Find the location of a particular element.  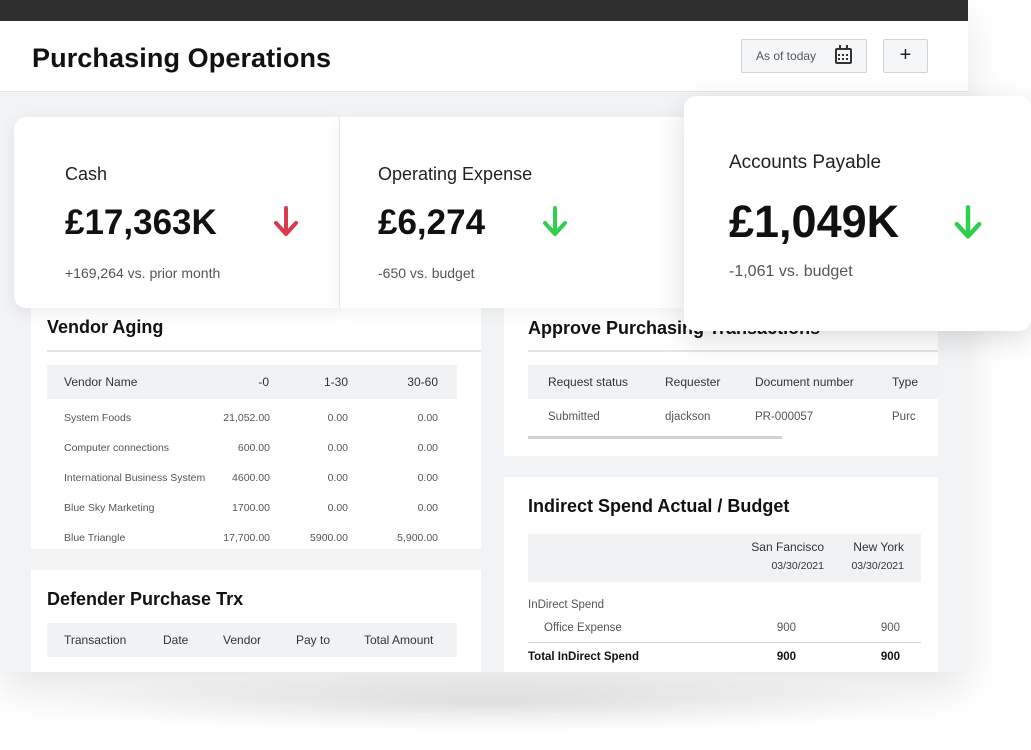

aging-value: 17,700.00 is located at coordinates (246, 538).